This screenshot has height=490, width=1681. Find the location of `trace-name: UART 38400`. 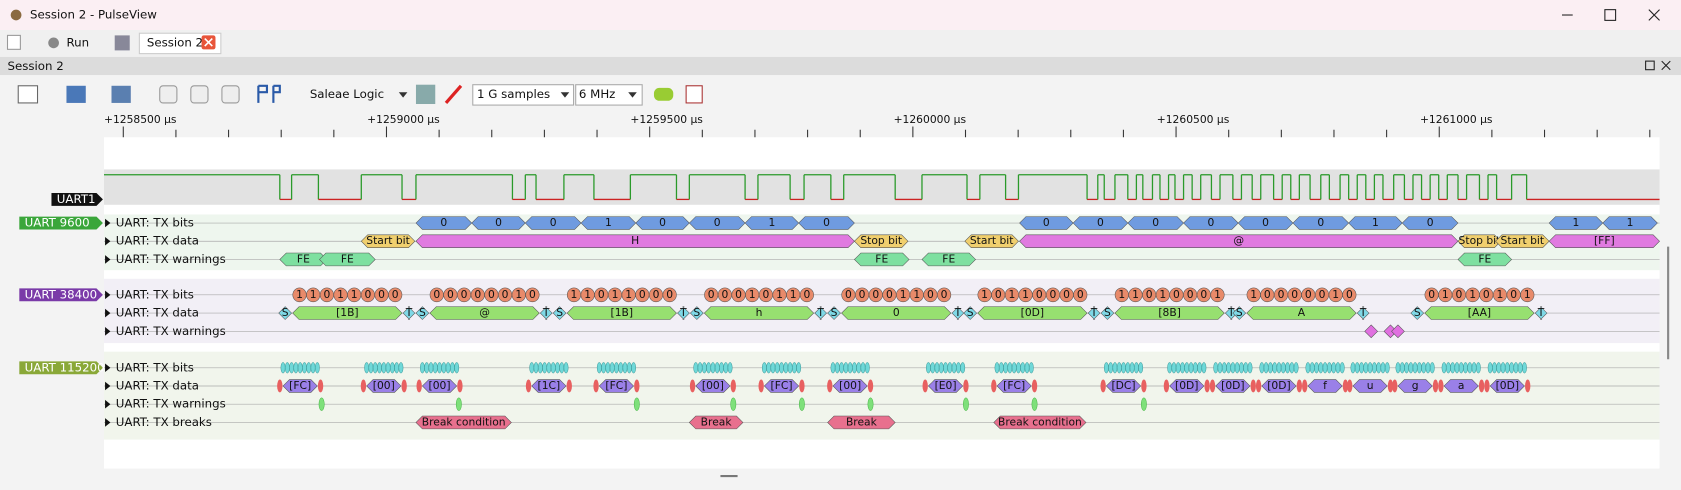

trace-name: UART 38400 is located at coordinates (61, 294).